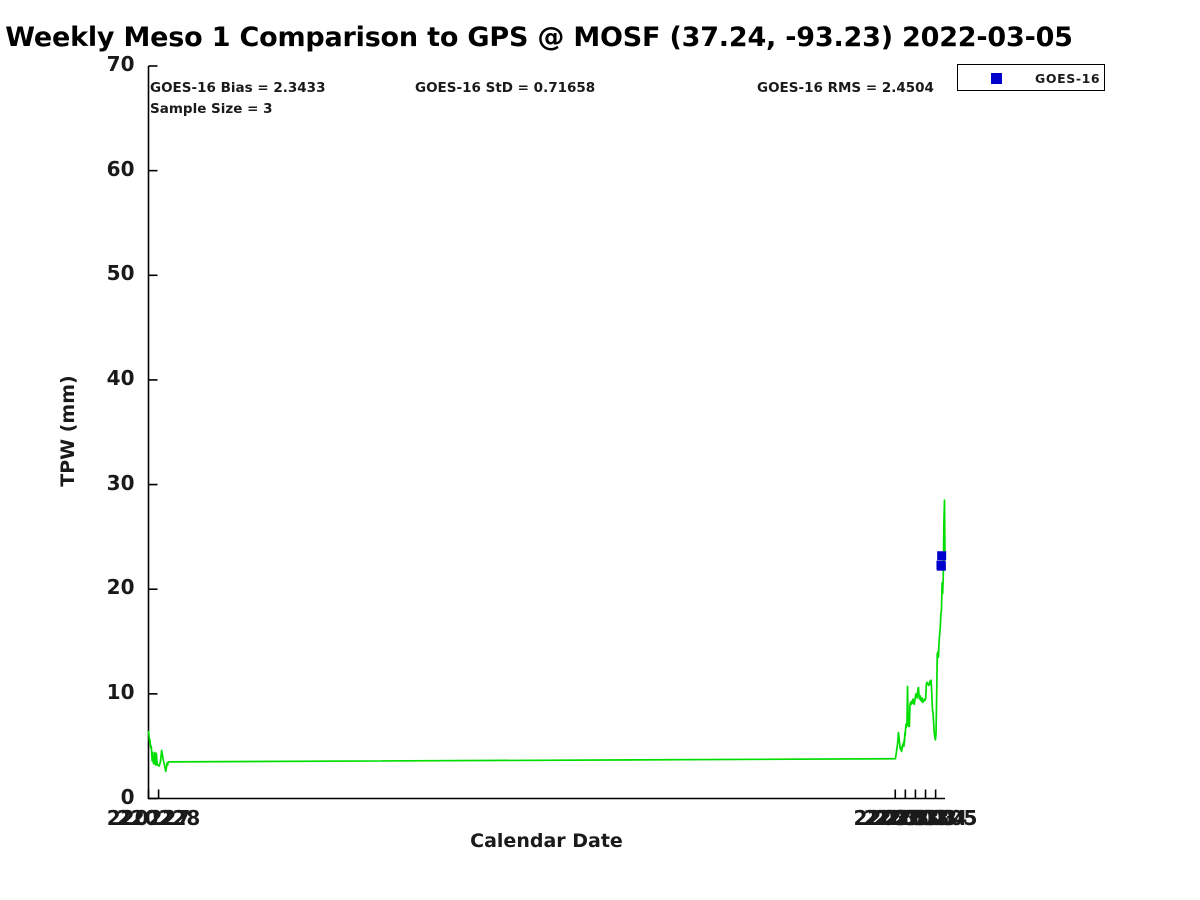 This screenshot has width=1200, height=900. Describe the element at coordinates (505, 88) in the screenshot. I see `stat-std: GOES-16 StD = 0.71658` at that location.